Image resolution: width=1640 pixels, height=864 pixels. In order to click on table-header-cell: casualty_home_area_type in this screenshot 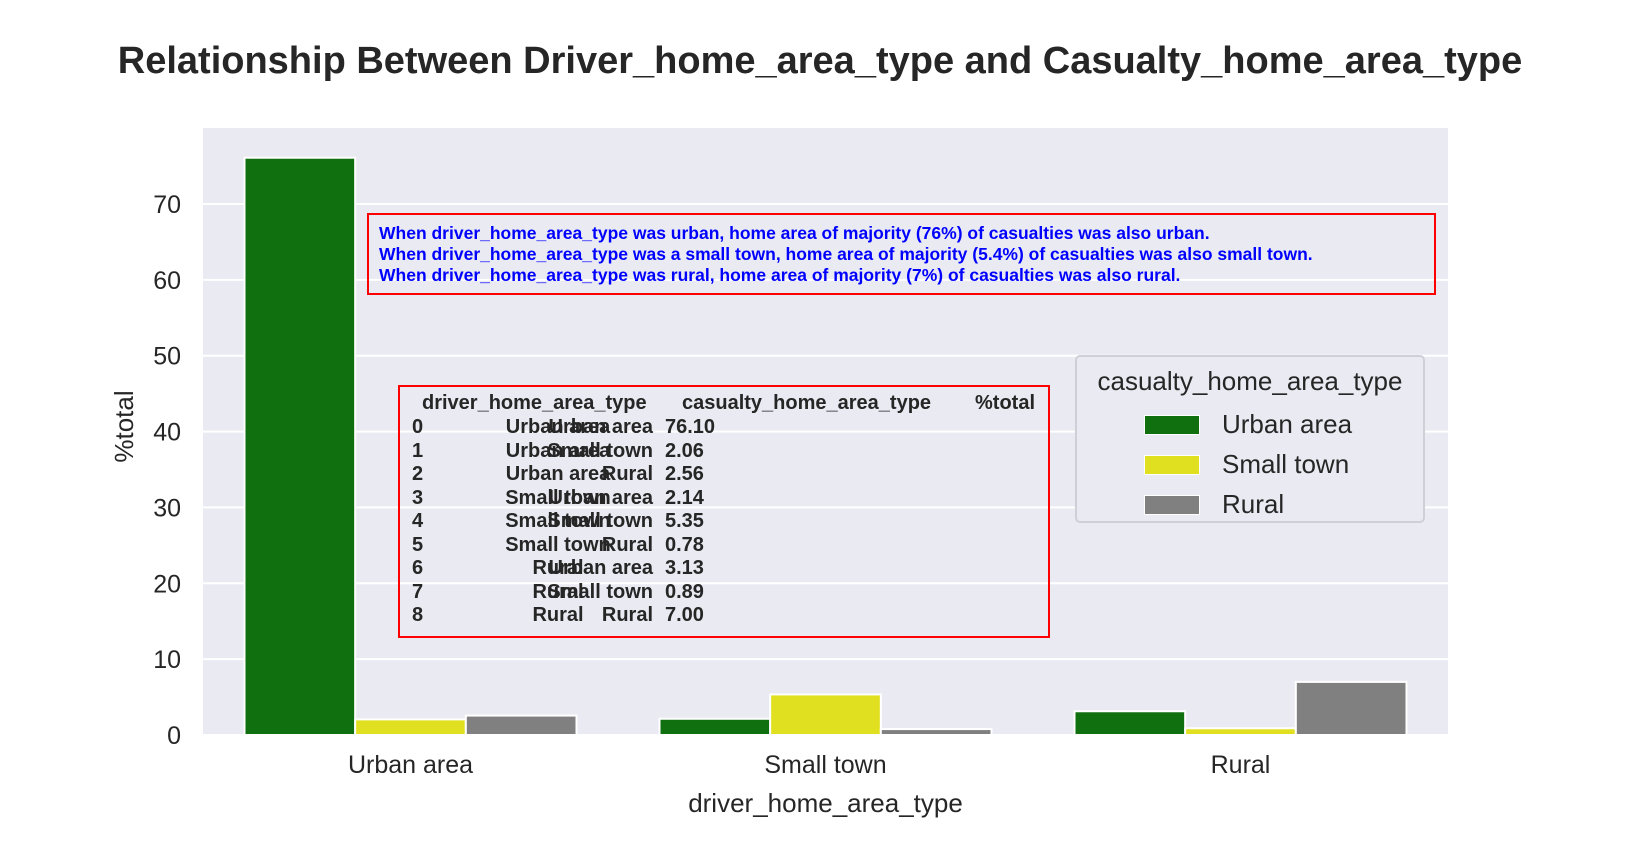, I will do `click(807, 403)`.